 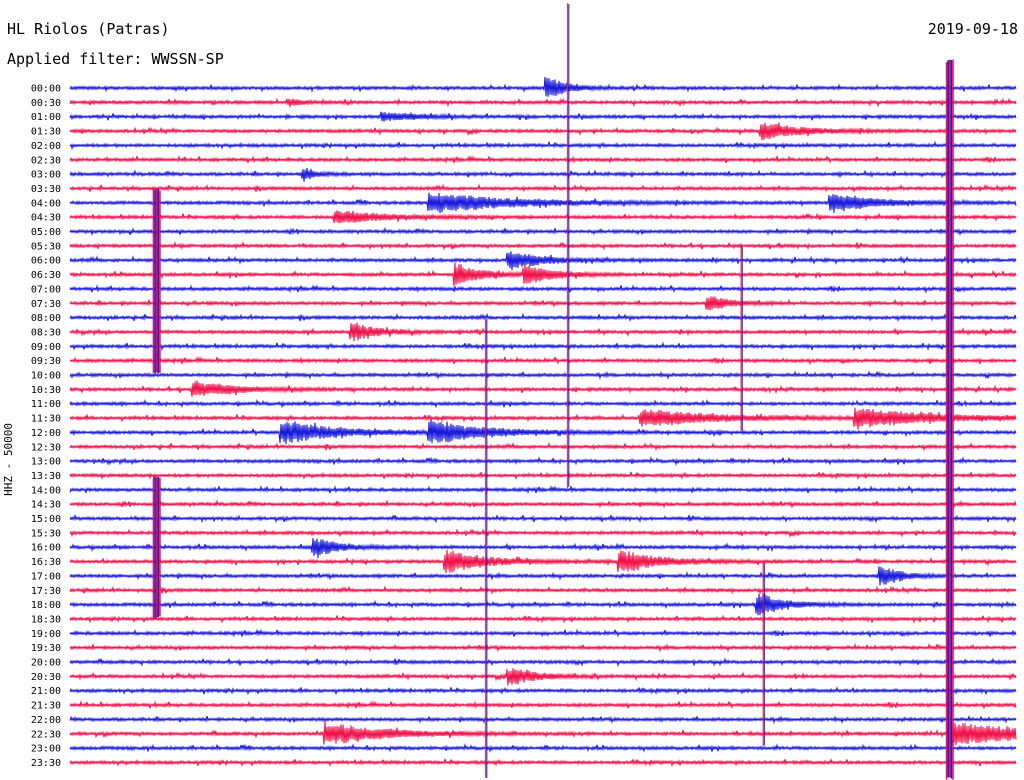 I want to click on tick-label-2000: 20:00, so click(x=46, y=663).